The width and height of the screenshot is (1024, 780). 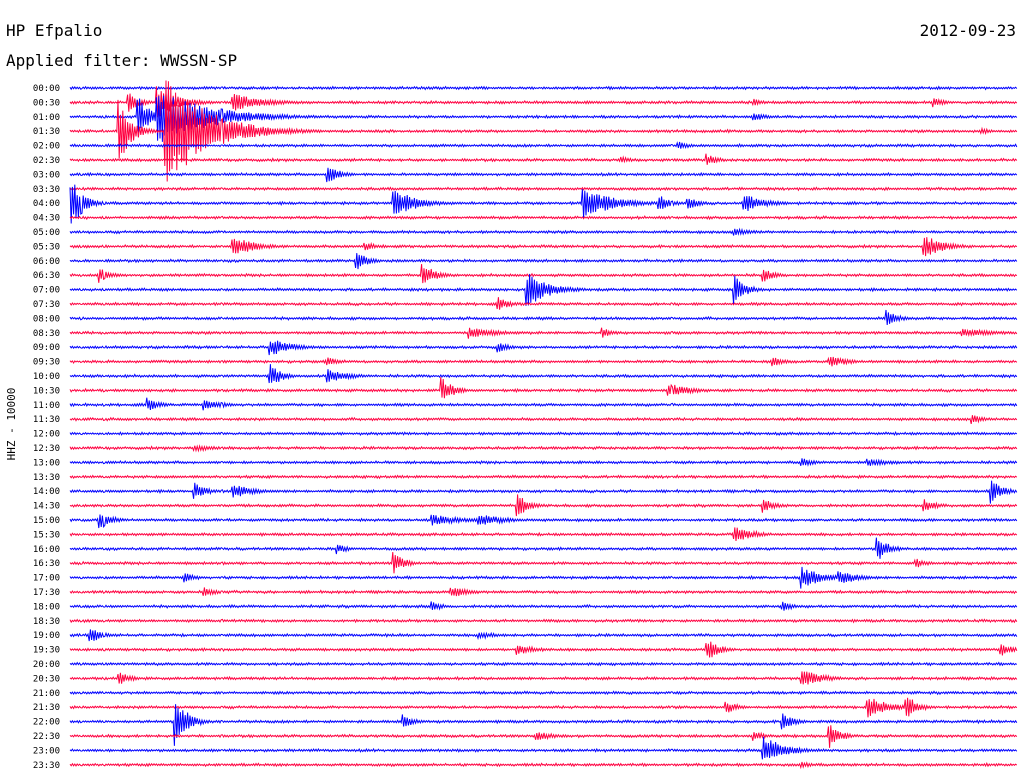 I want to click on filter-label: Applied filter: WWSSN-SP, so click(x=121, y=60).